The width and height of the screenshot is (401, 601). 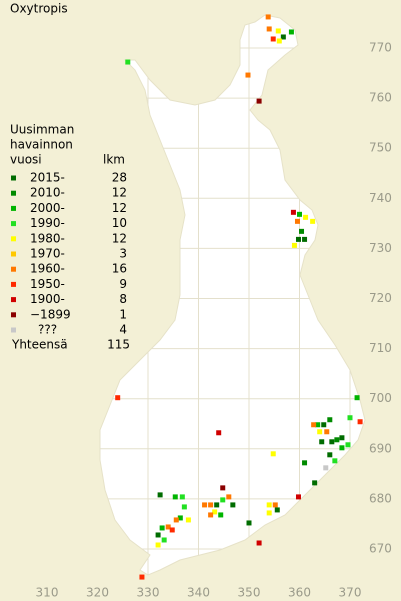 What do you see at coordinates (47, 269) in the screenshot?
I see `legend-label: 1960-` at bounding box center [47, 269].